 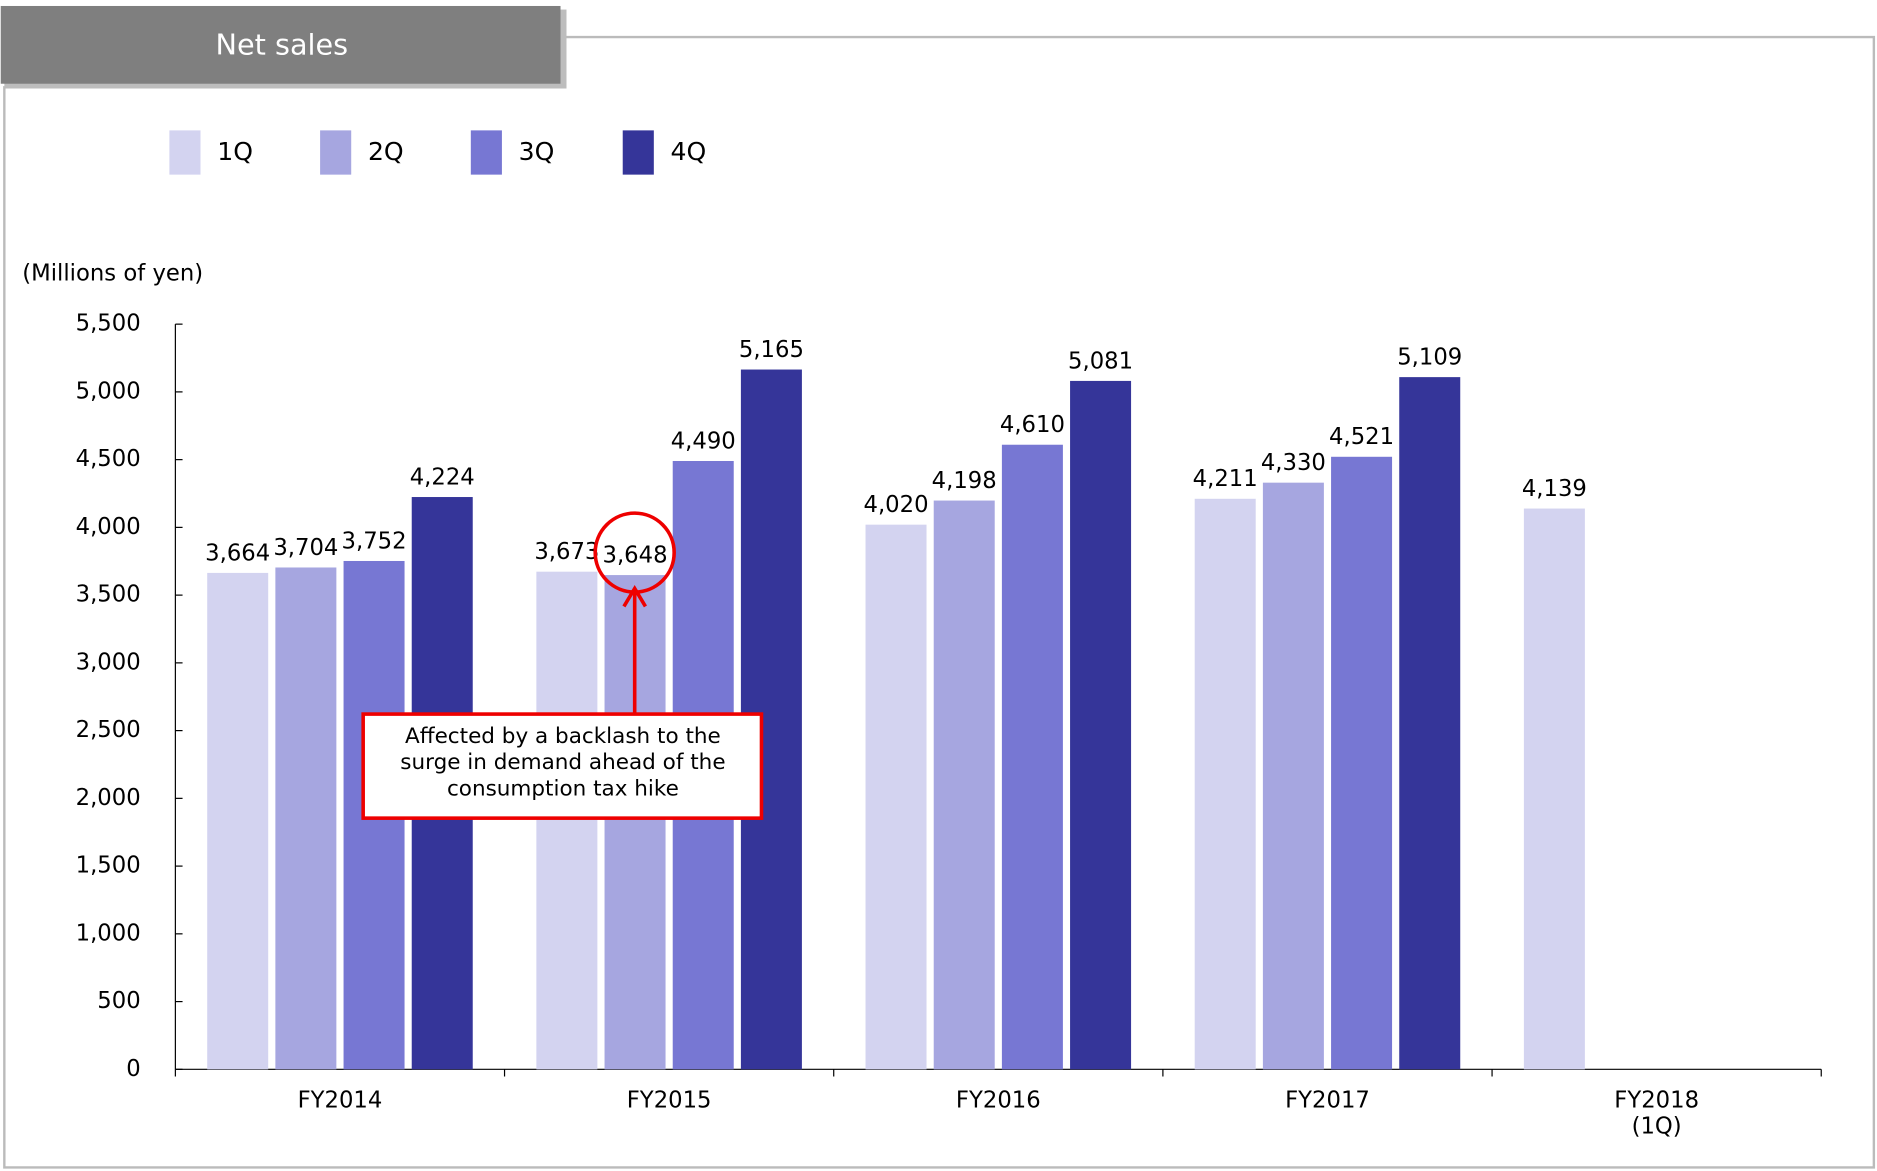 What do you see at coordinates (896, 505) in the screenshot?
I see `data-label: 4,020` at bounding box center [896, 505].